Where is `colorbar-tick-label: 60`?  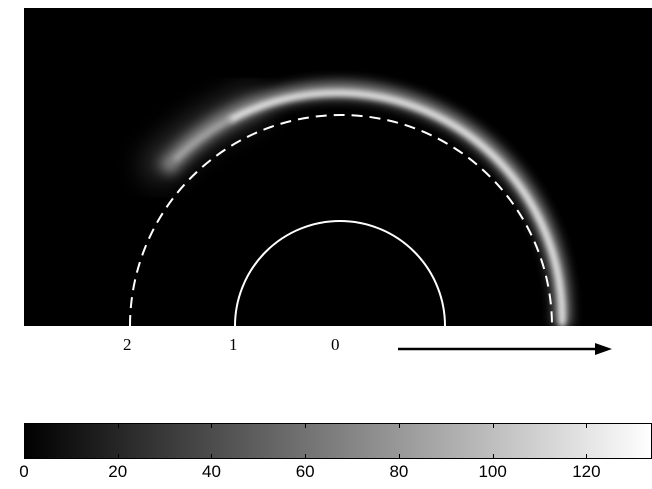 colorbar-tick-label: 60 is located at coordinates (305, 471).